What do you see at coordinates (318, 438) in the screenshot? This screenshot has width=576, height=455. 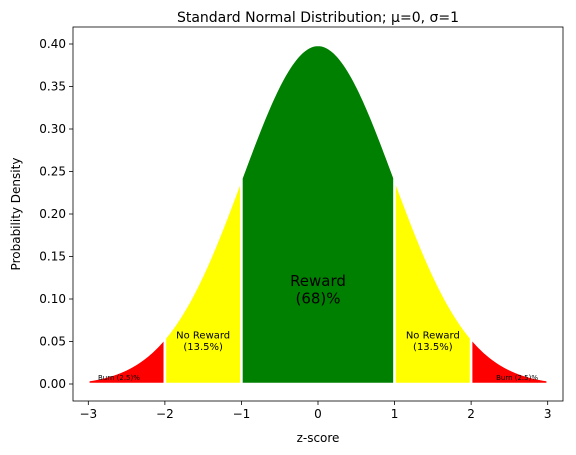 I see `x-axis-label: z-score` at bounding box center [318, 438].